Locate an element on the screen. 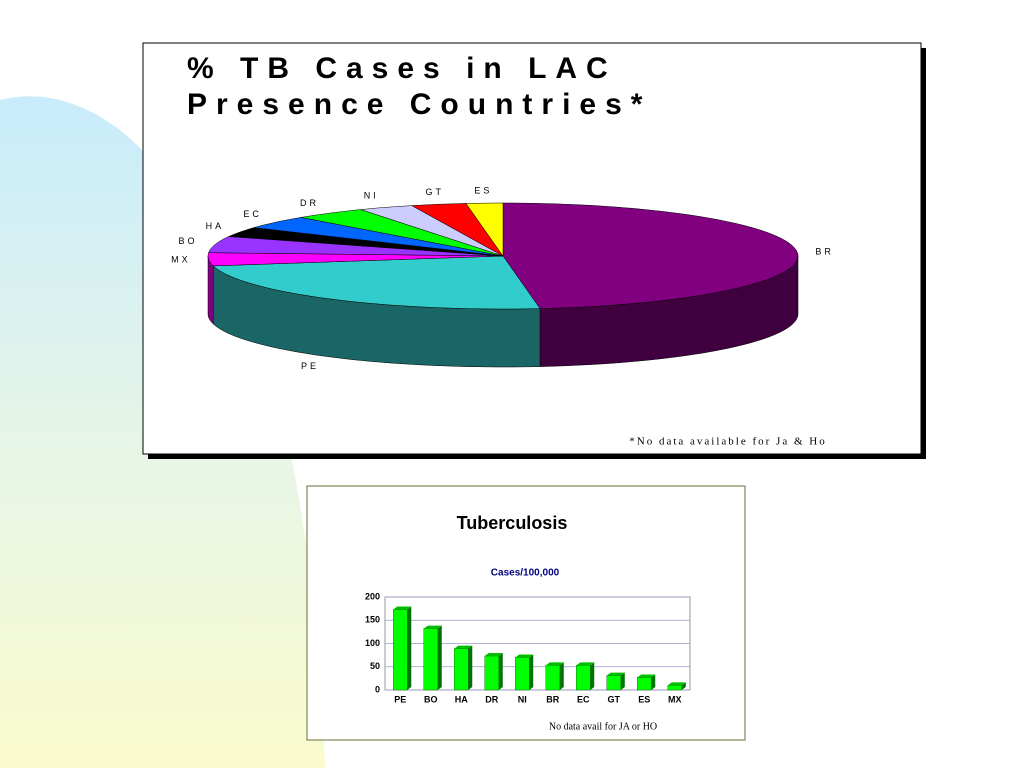  chart-title: Tuberculosis is located at coordinates (512, 523).